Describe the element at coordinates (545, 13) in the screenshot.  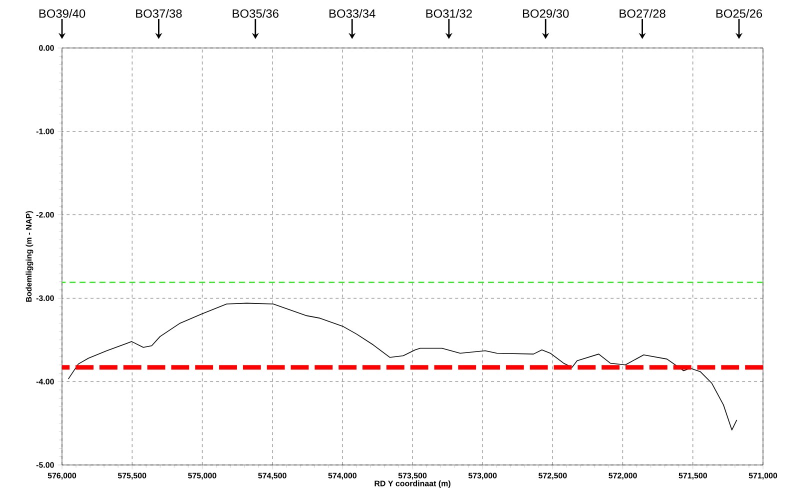
I see `text: BO29/30` at that location.